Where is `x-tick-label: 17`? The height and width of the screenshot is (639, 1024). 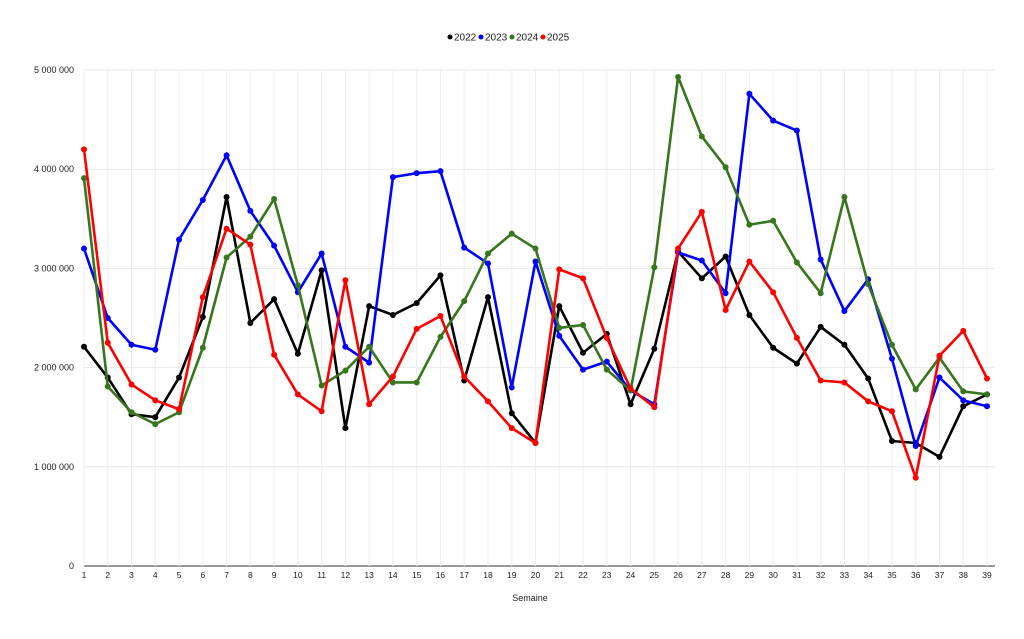 x-tick-label: 17 is located at coordinates (464, 575).